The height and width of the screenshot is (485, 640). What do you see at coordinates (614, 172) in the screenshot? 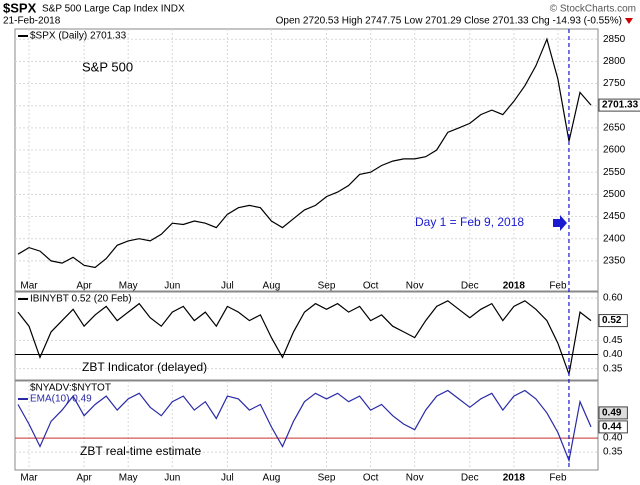
I see `y-tick-label: 2550` at bounding box center [614, 172].